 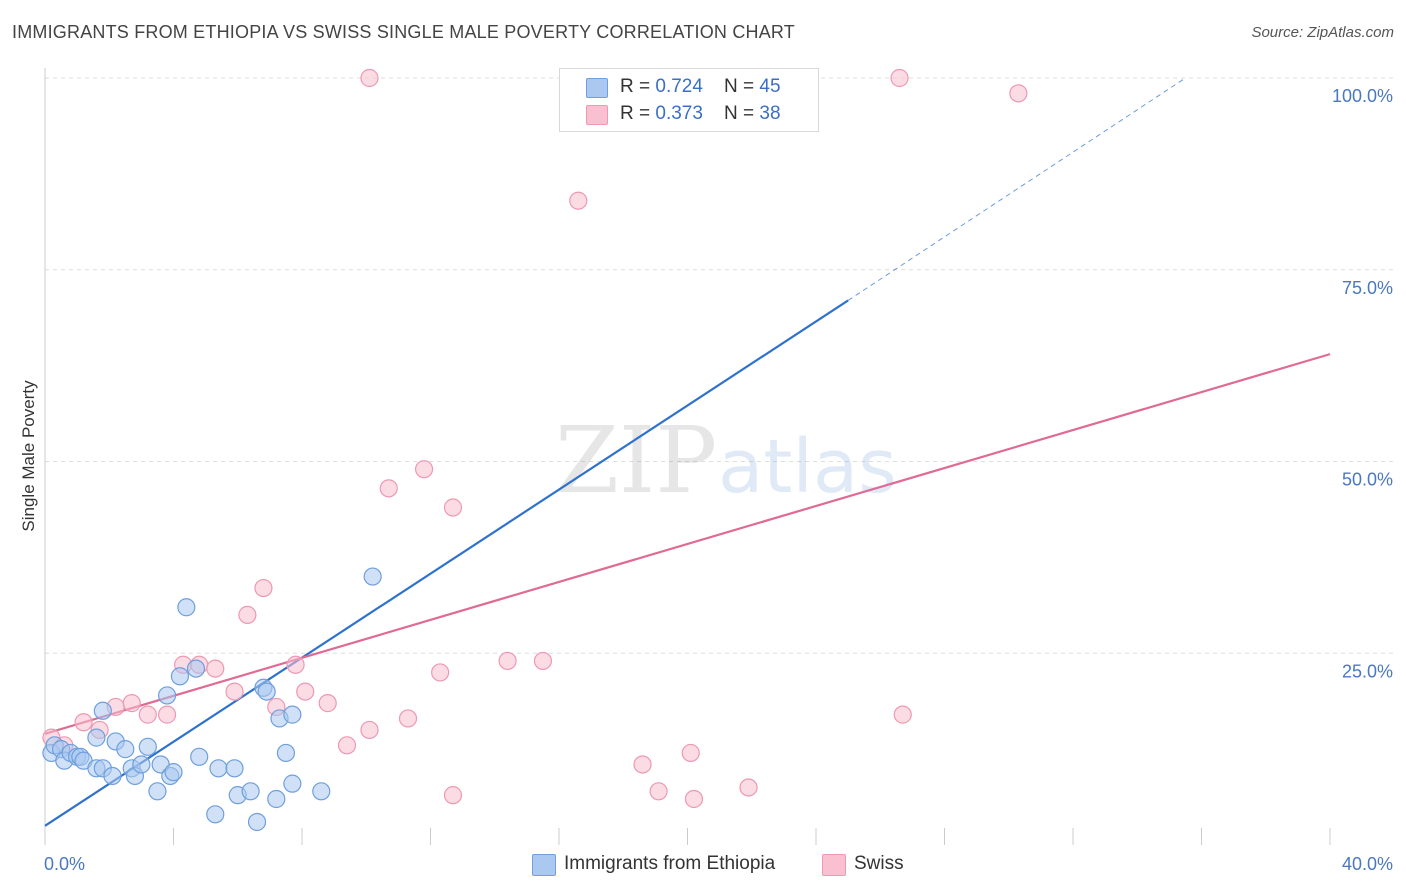 I want to click on y-axis-label: Single Male Poverty, so click(x=28, y=456).